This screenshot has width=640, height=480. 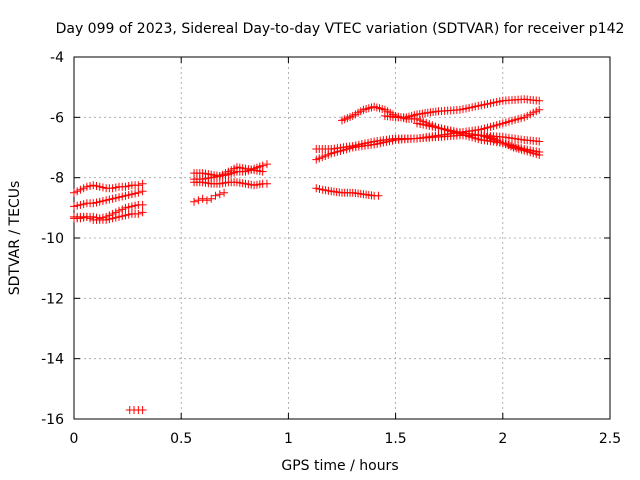 I want to click on y-tick-label: -10, so click(x=52, y=239).